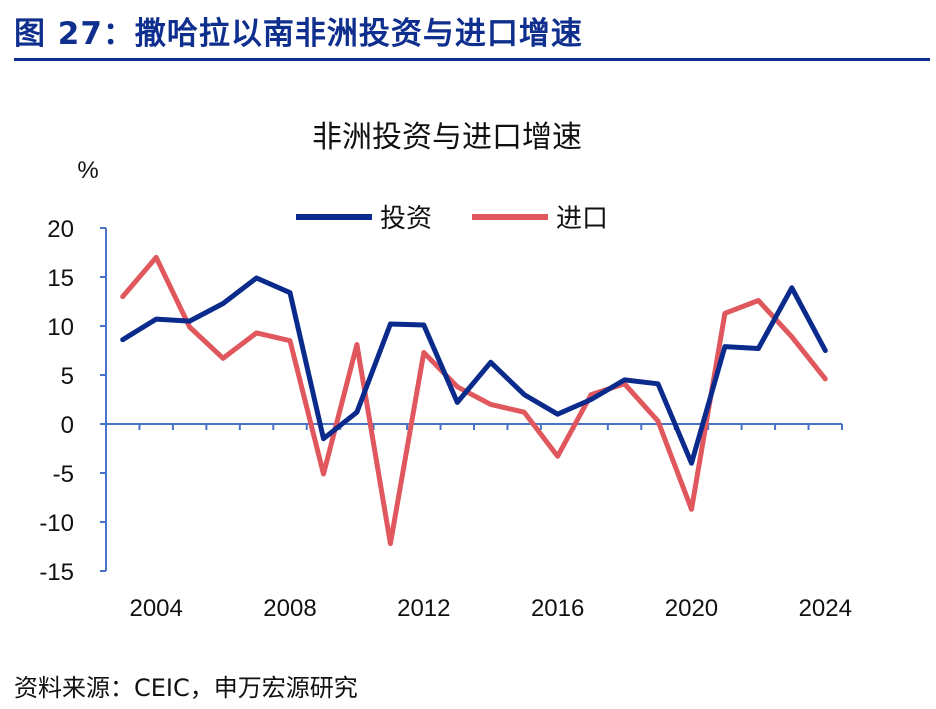 Image resolution: width=936 pixels, height=709 pixels. Describe the element at coordinates (452, 219) in the screenshot. I see `legend: 投资 进口` at that location.